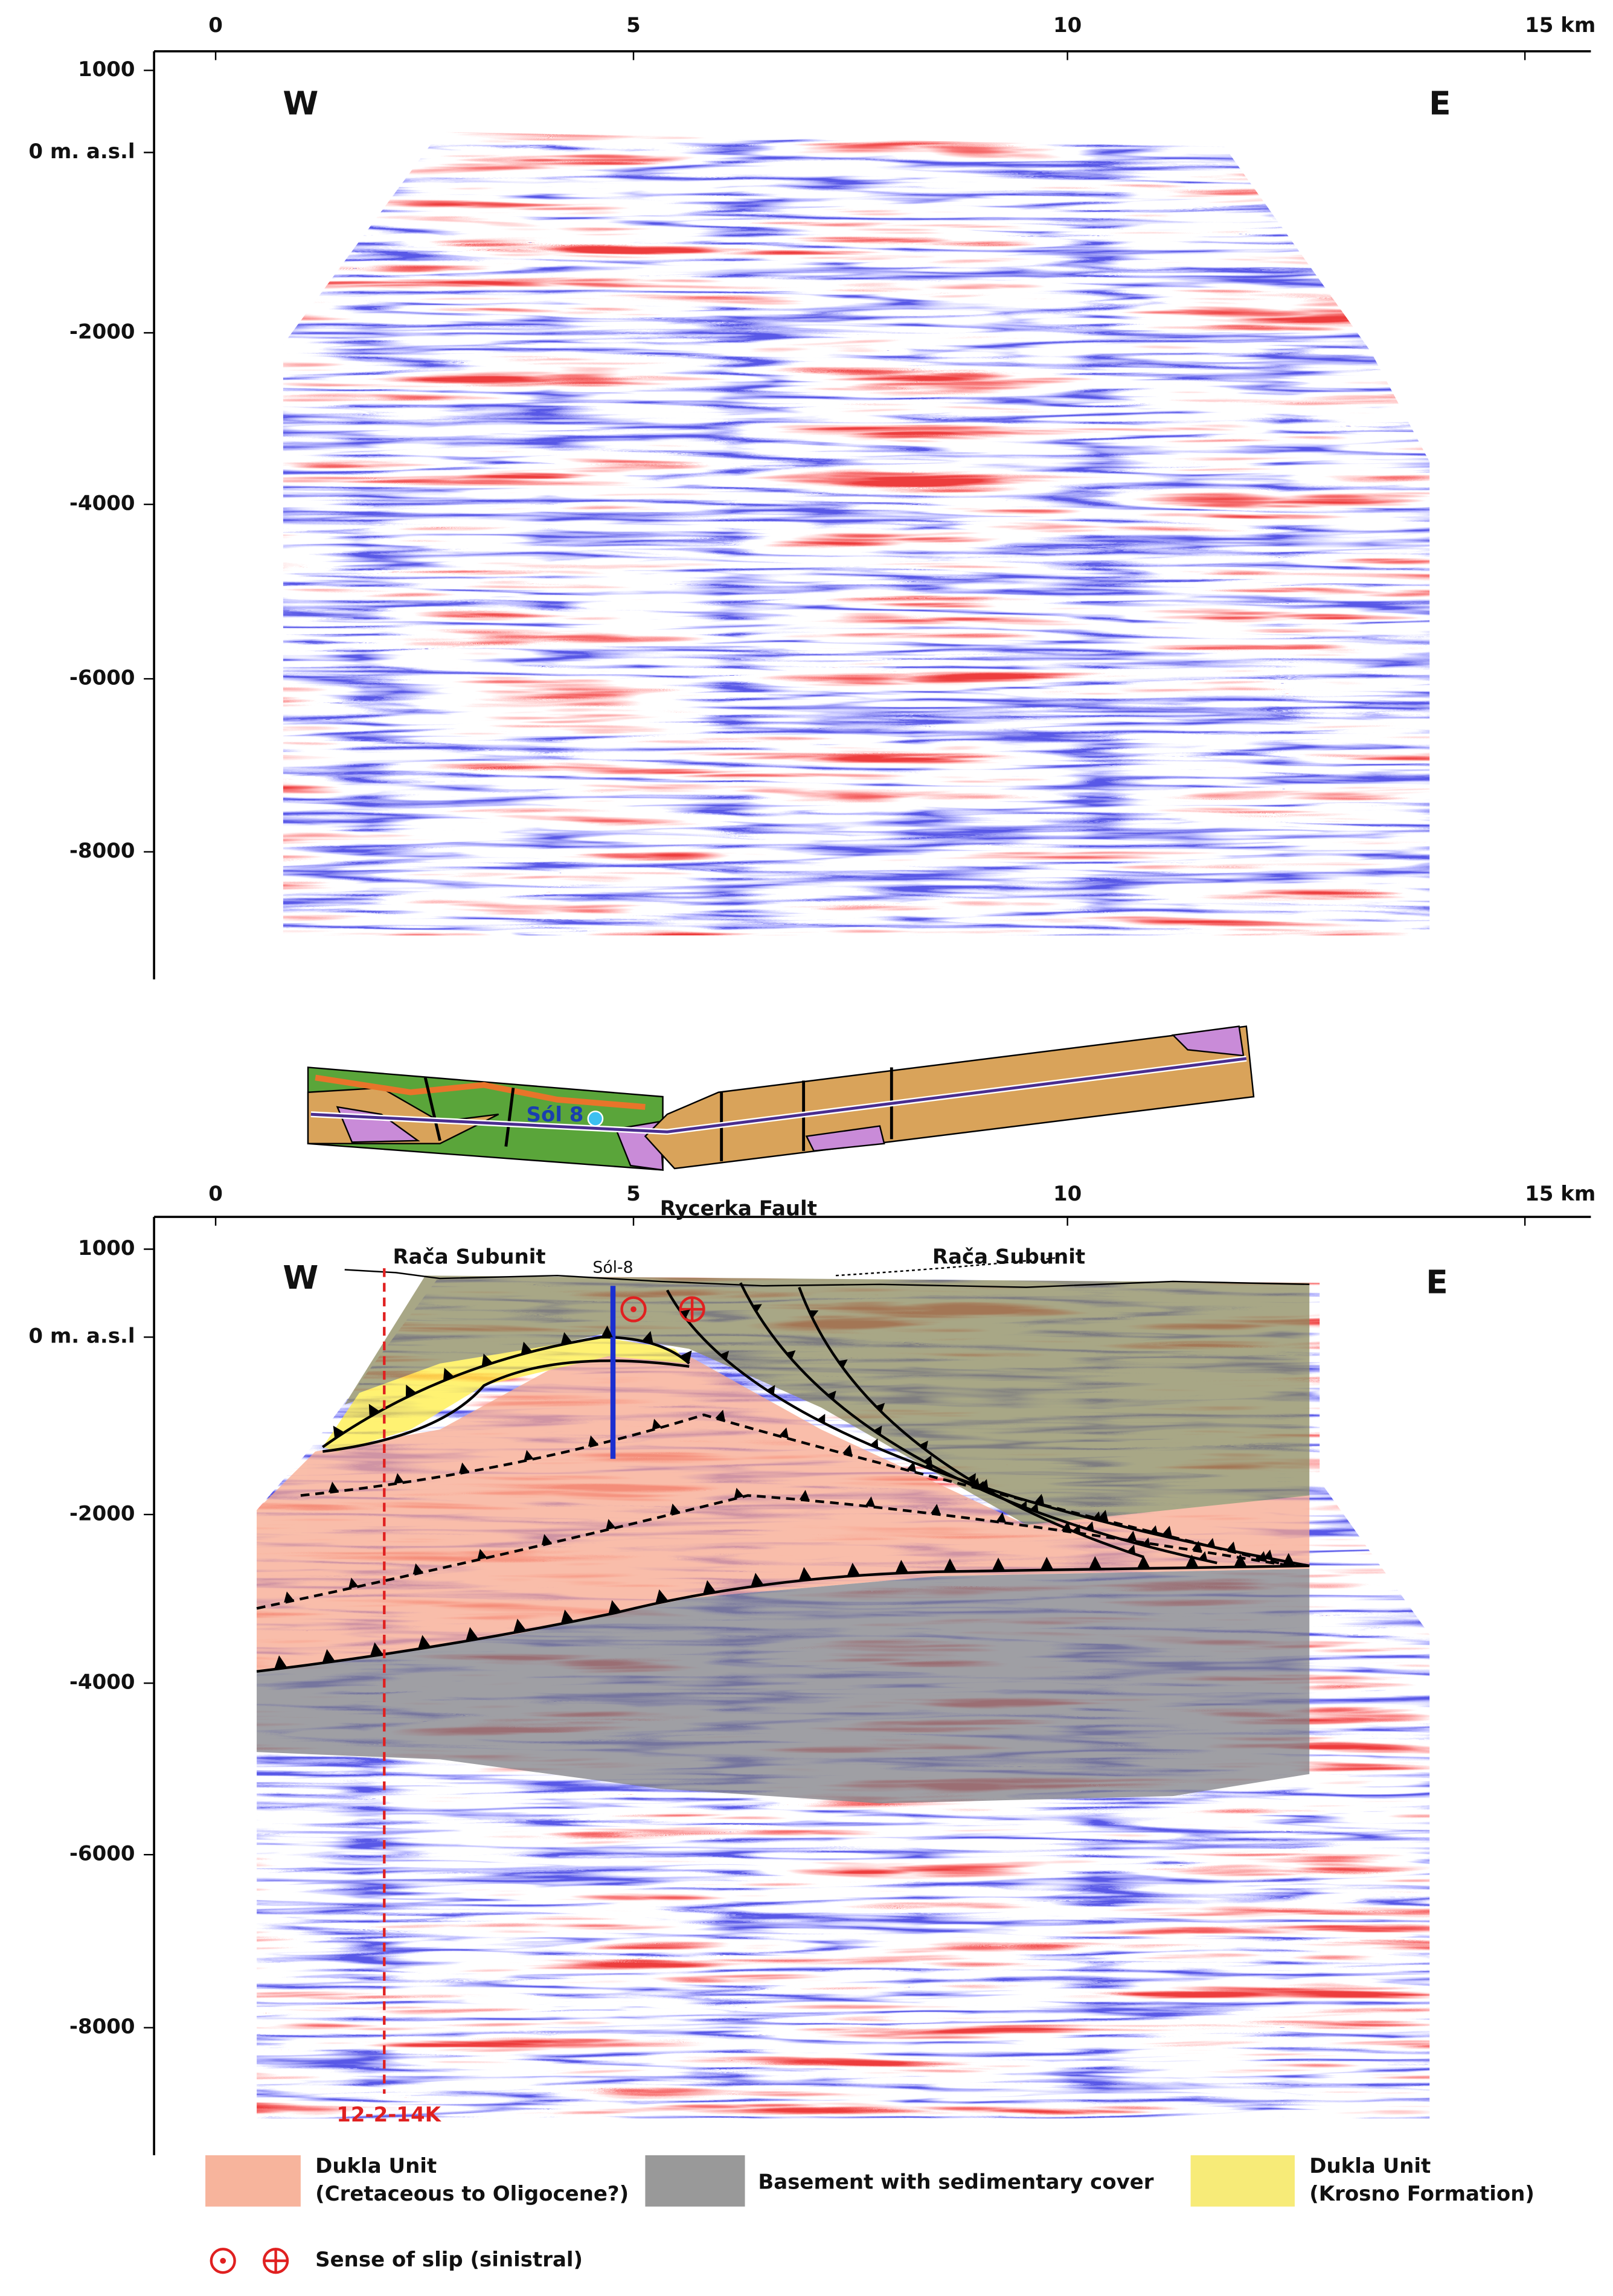 This screenshot has height=2296, width=1613. I want to click on west-label: W, so click(300, 1278).